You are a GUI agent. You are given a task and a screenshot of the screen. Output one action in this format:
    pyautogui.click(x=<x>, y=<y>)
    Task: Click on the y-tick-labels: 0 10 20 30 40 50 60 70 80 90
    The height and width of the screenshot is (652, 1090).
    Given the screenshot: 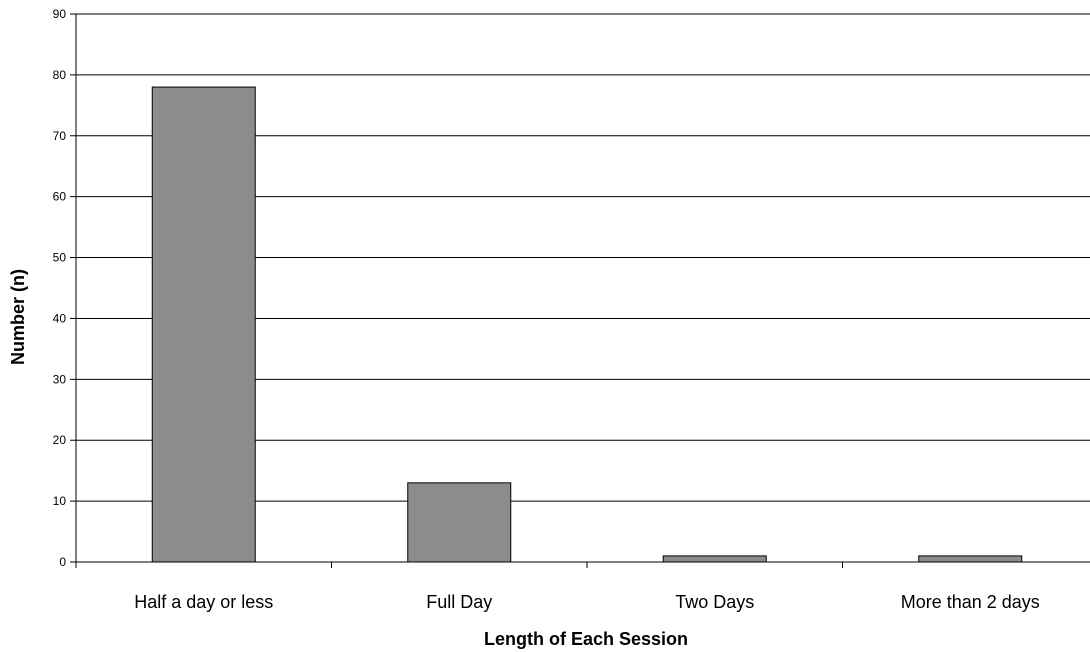 What is the action you would take?
    pyautogui.click(x=60, y=288)
    